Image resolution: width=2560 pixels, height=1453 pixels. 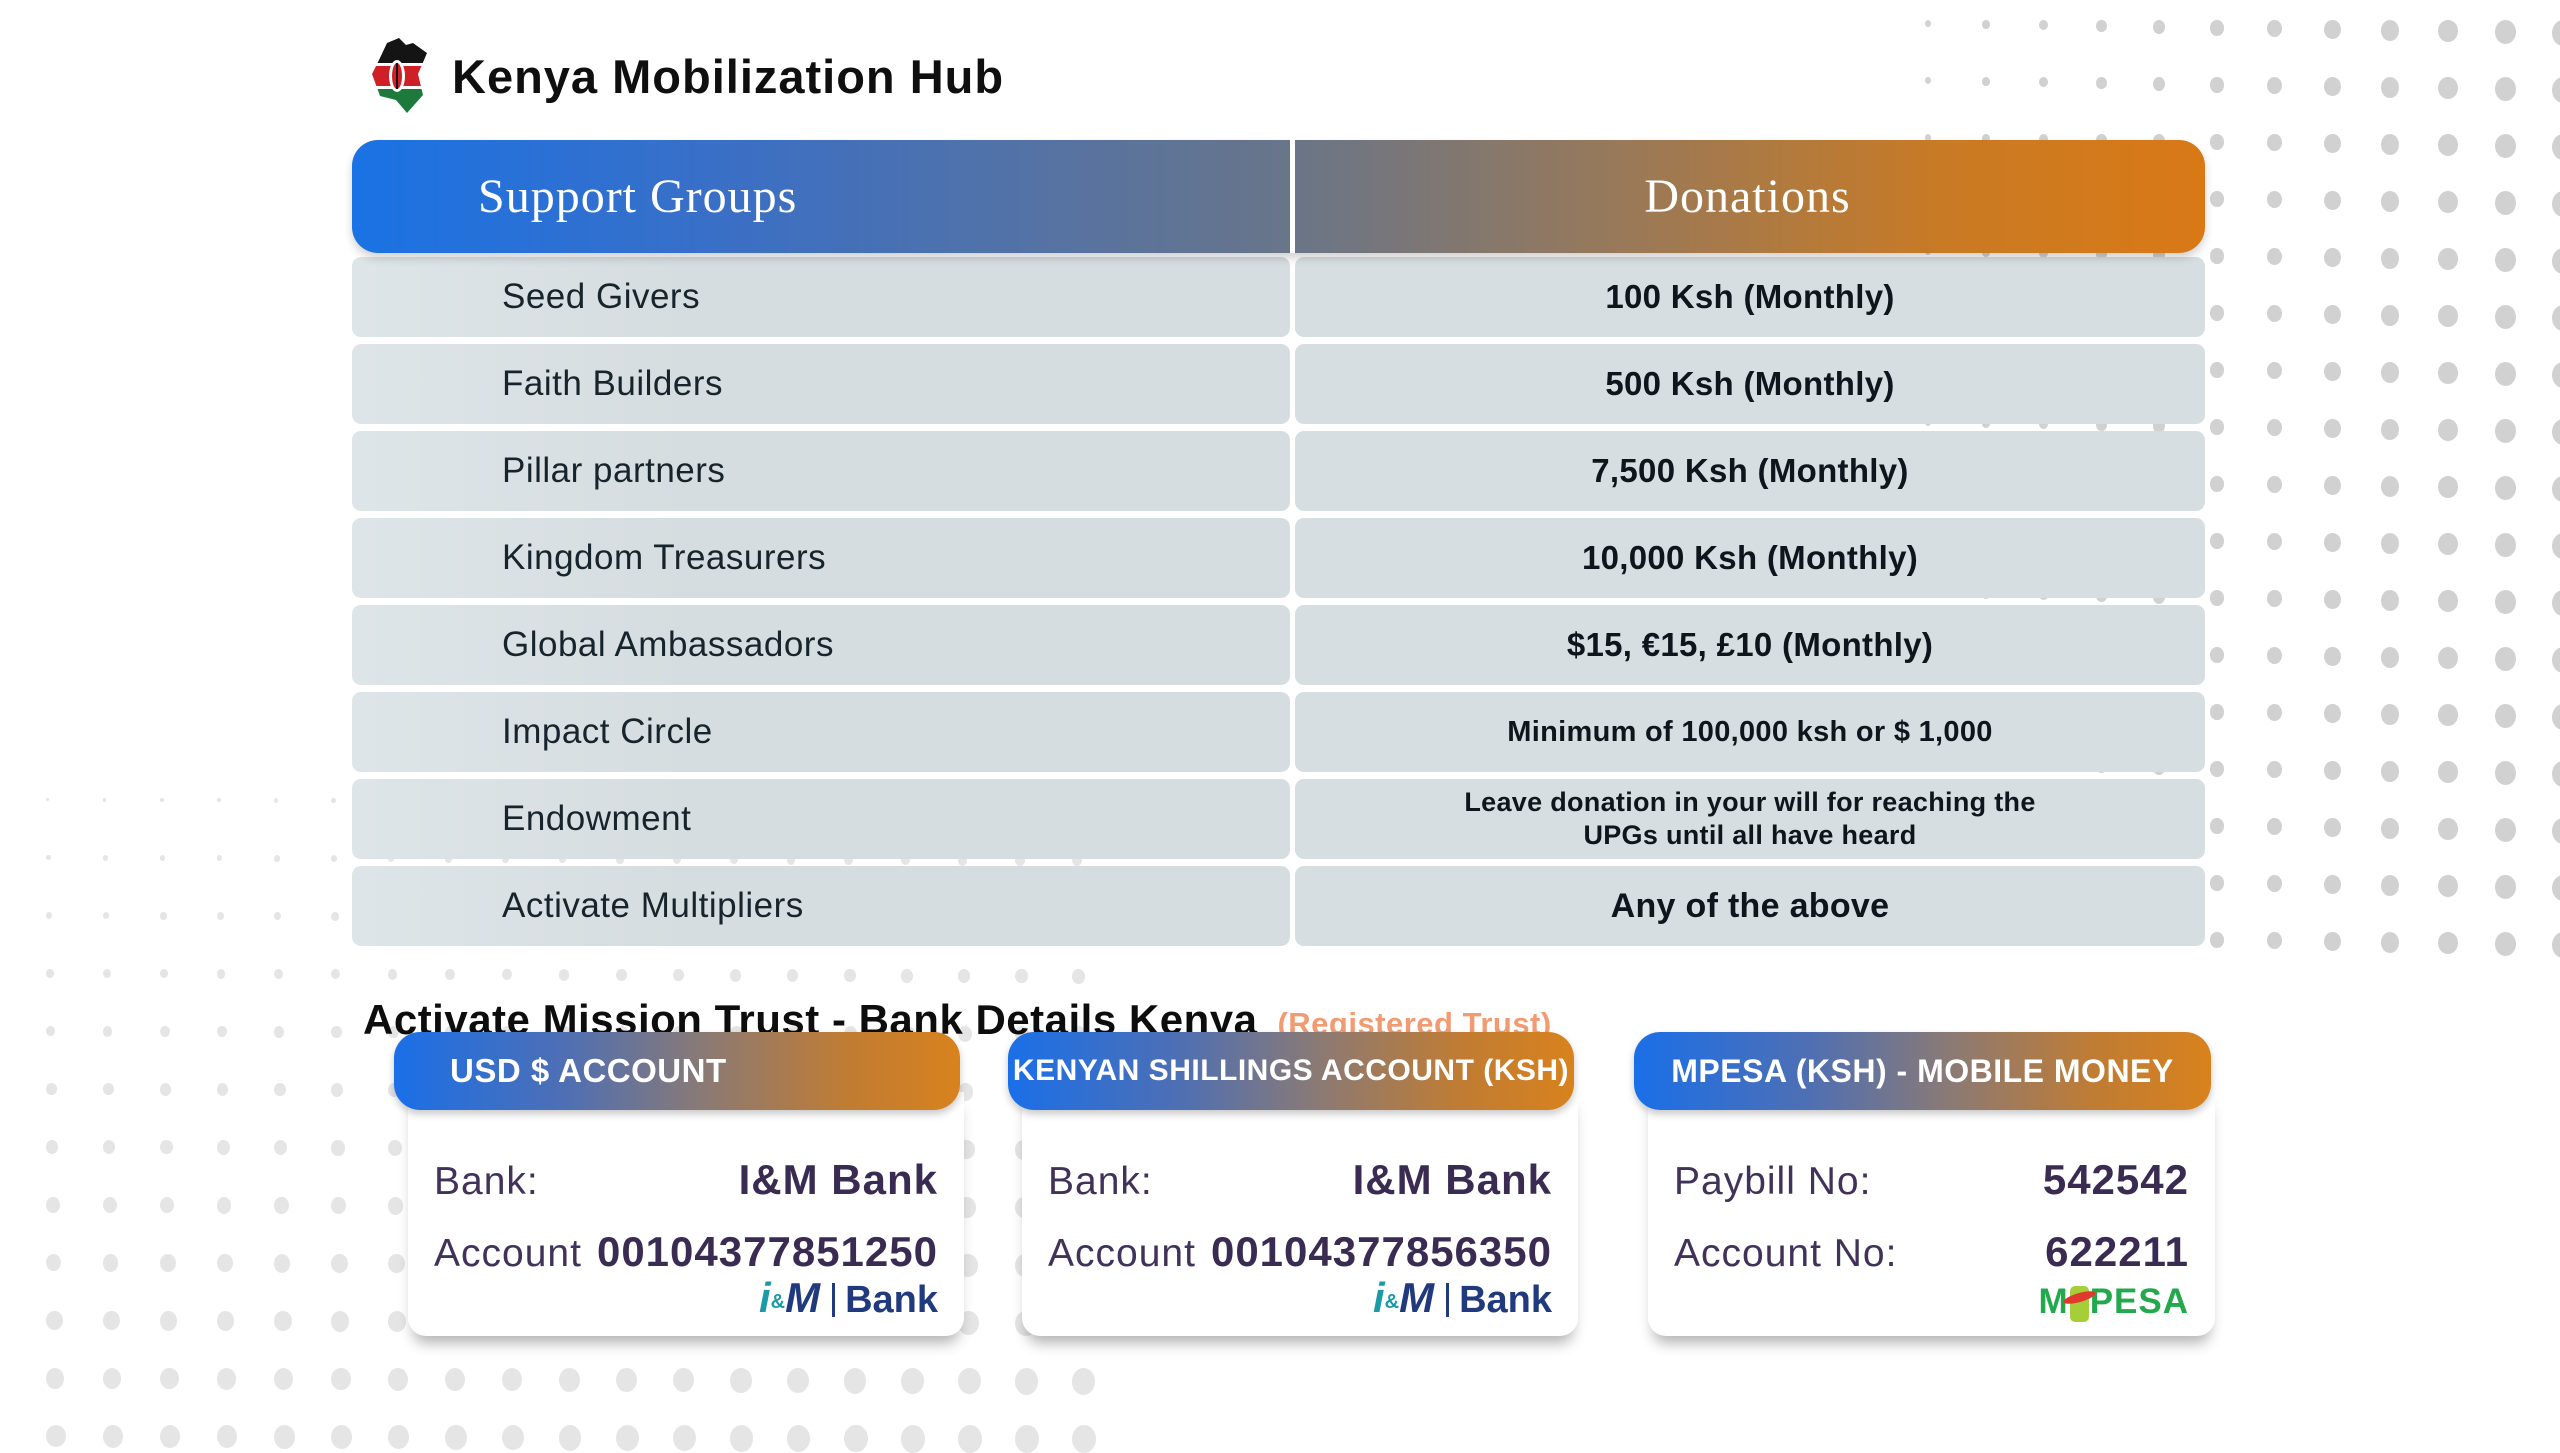 I want to click on group-cell: Pillar partners, so click(x=821, y=471).